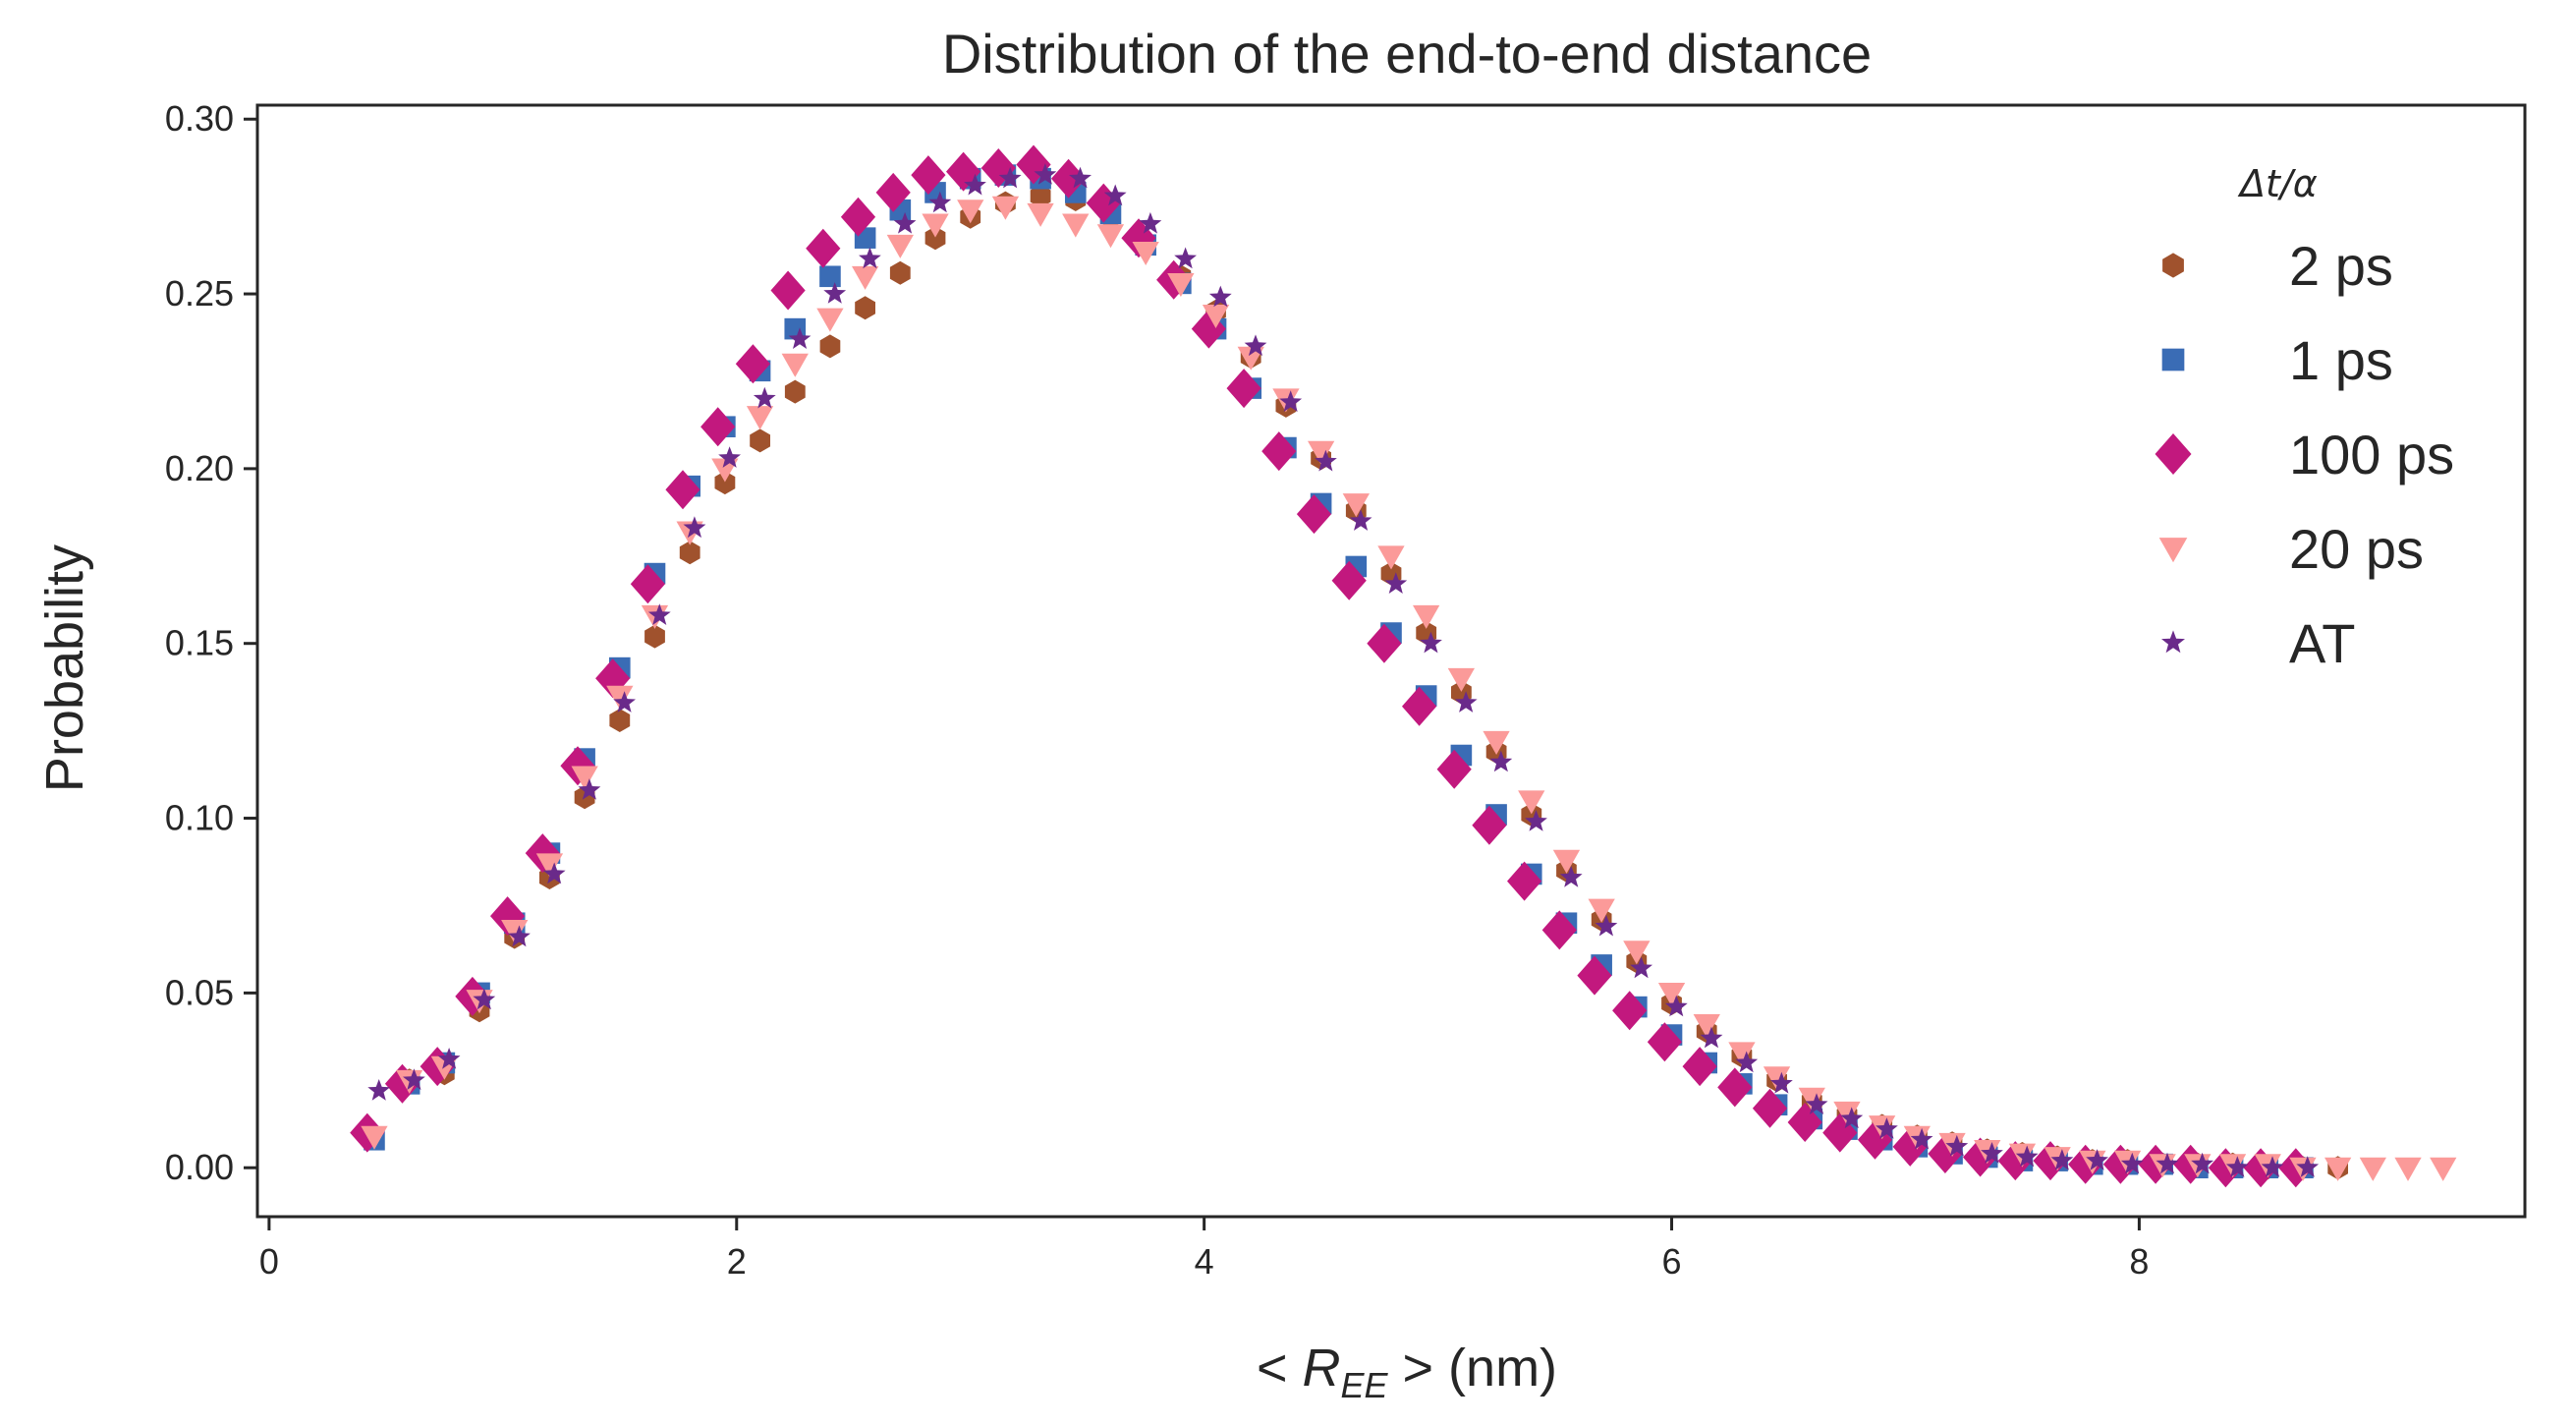 This screenshot has width=2576, height=1426. I want to click on y-tick-label: 0.15, so click(199, 643).